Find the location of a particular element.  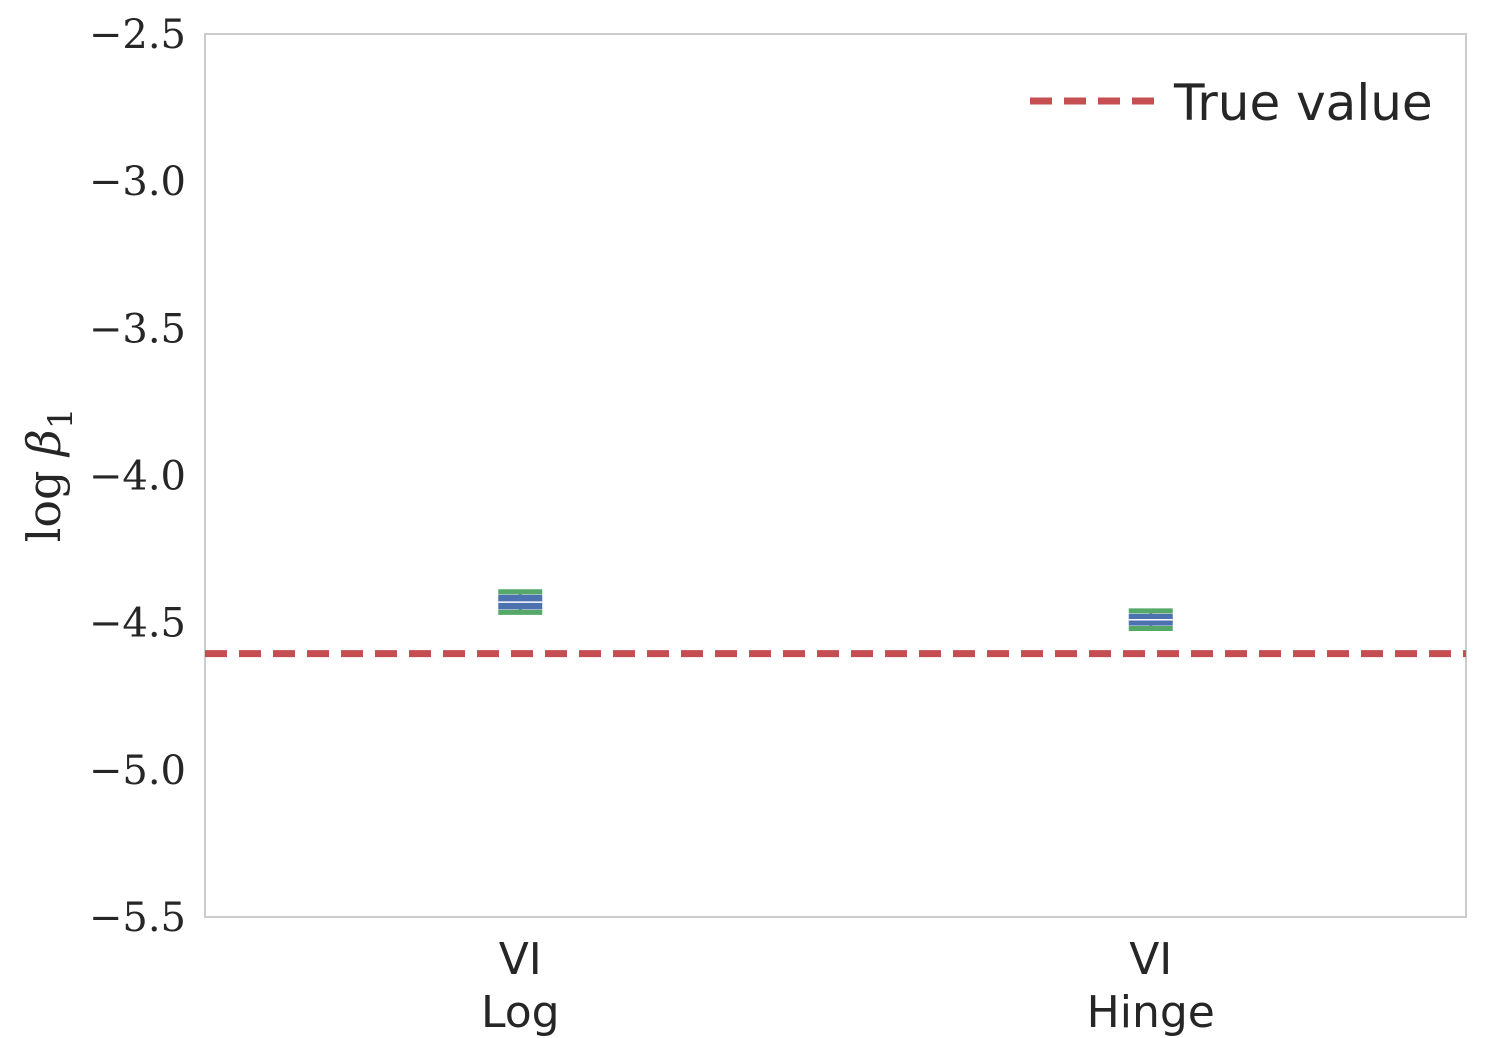

y-tick-label: −5.5 is located at coordinates (137, 918).